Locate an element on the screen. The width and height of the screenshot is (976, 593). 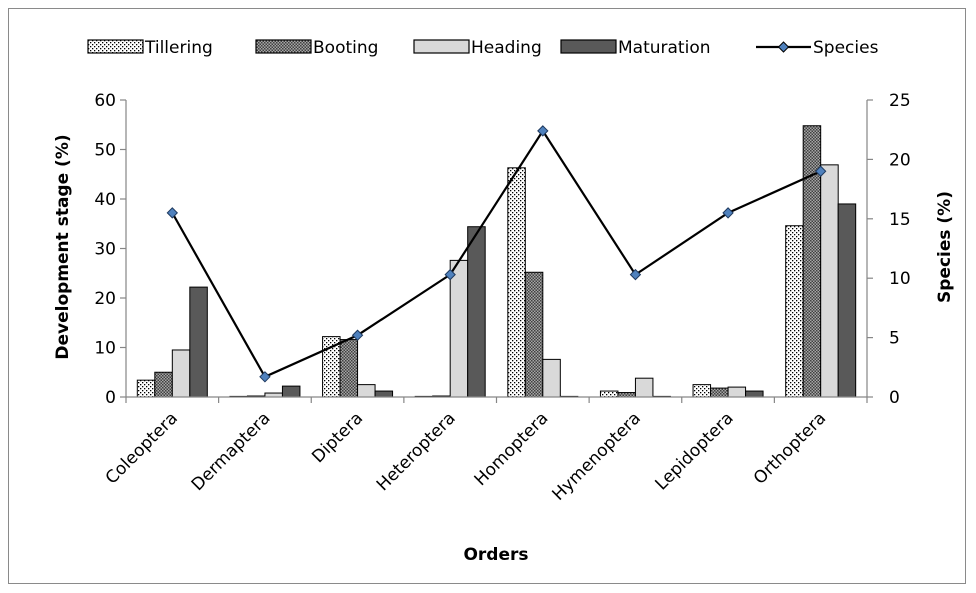
legend-item-species: Species is located at coordinates (817, 48).